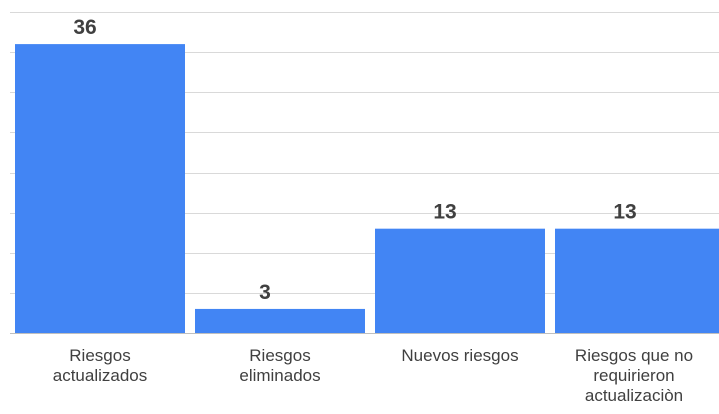  Describe the element at coordinates (634, 355) in the screenshot. I see `category-label-line: Riesgos que no` at that location.